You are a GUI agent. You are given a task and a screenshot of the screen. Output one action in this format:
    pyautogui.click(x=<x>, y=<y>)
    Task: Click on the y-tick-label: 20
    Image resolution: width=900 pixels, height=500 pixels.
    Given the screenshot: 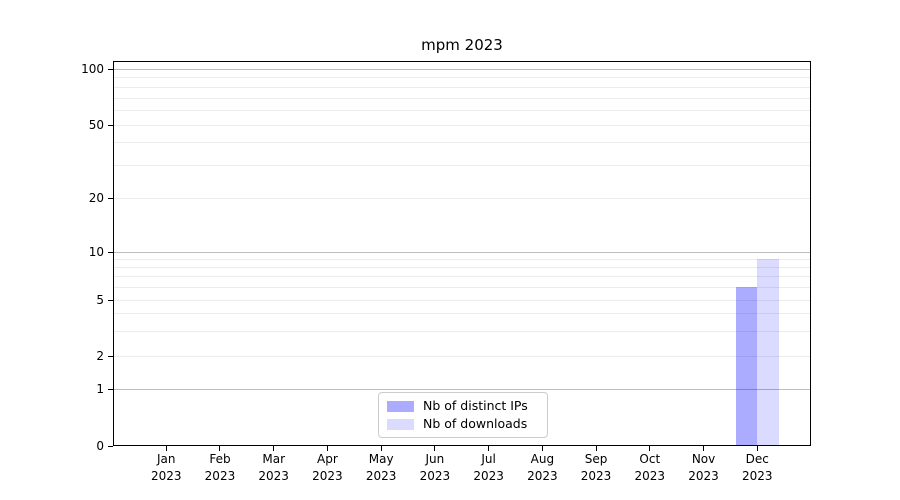 What is the action you would take?
    pyautogui.click(x=96, y=197)
    